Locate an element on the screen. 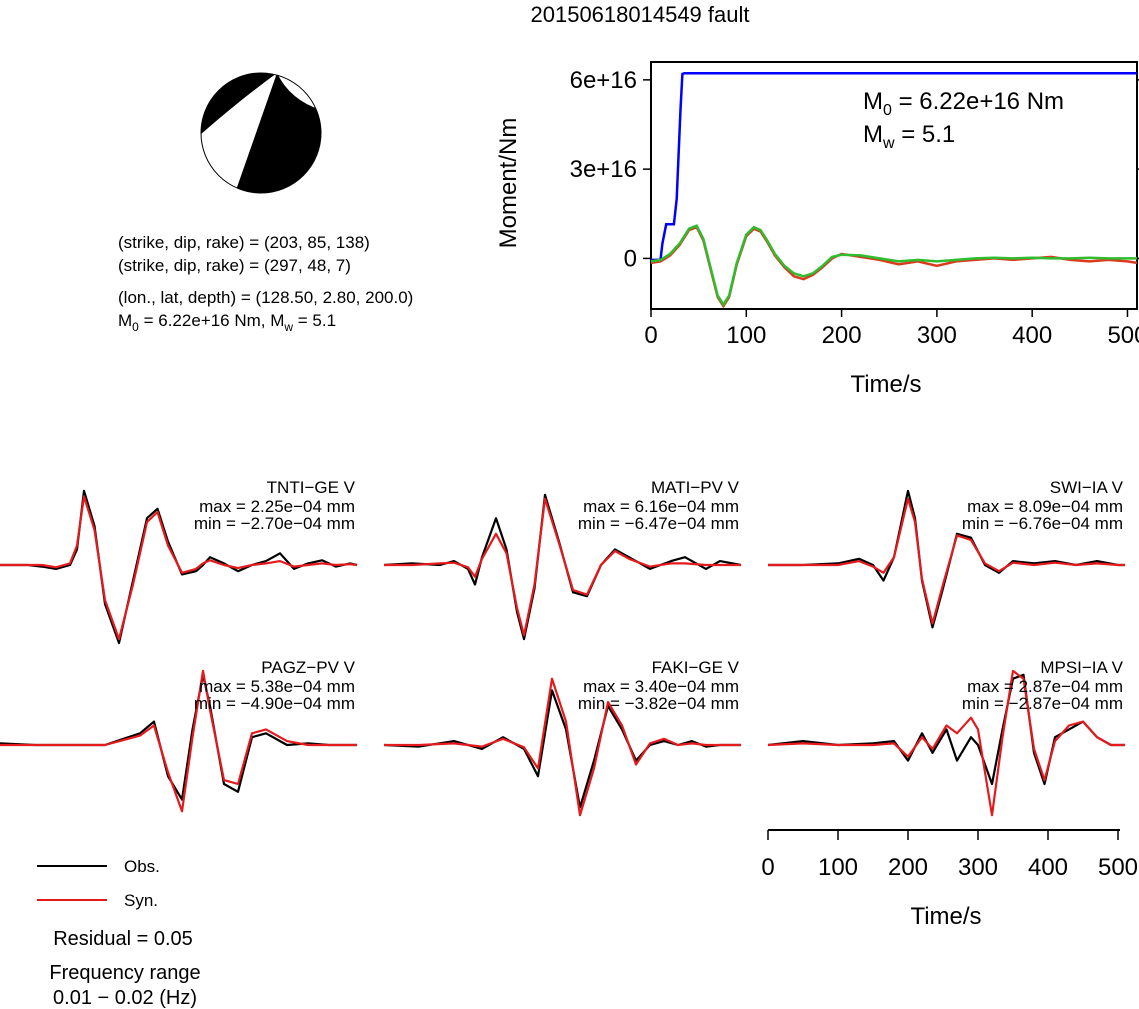 The image size is (1139, 1009). moment-x-tick-label: 0 is located at coordinates (650, 335).